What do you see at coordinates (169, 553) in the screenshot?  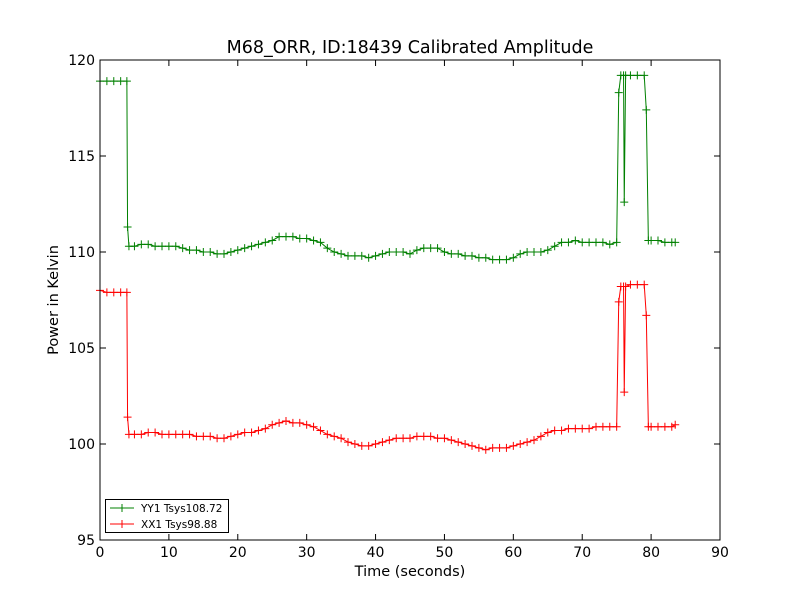 I see `x-tick-label: 10` at bounding box center [169, 553].